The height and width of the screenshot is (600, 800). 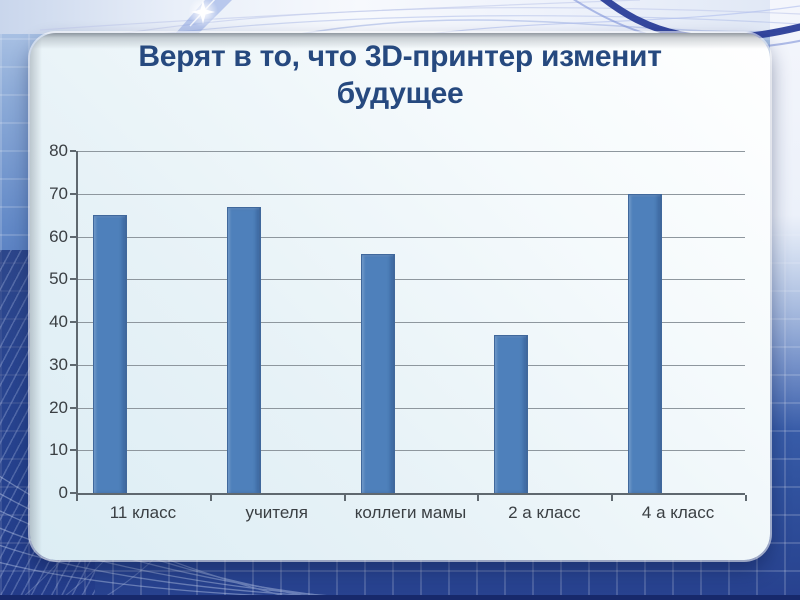 I want to click on y-tick-label: 60, so click(x=58, y=236).